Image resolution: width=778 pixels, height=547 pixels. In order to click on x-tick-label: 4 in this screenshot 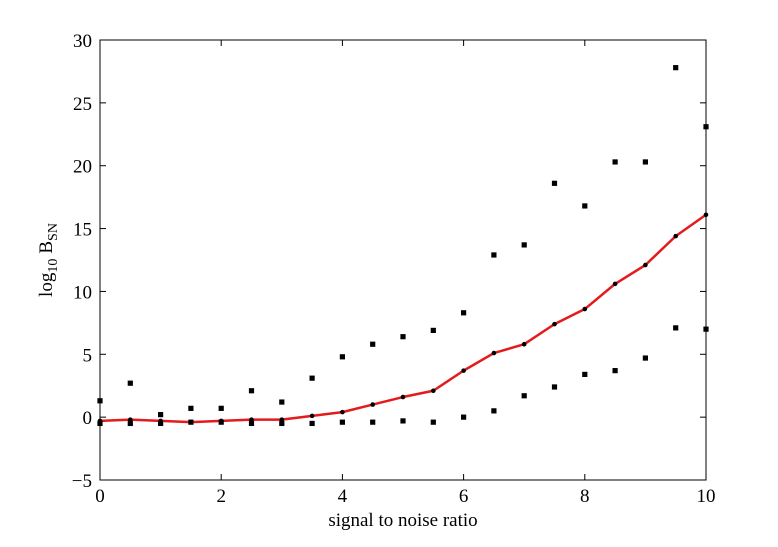, I will do `click(343, 496)`.